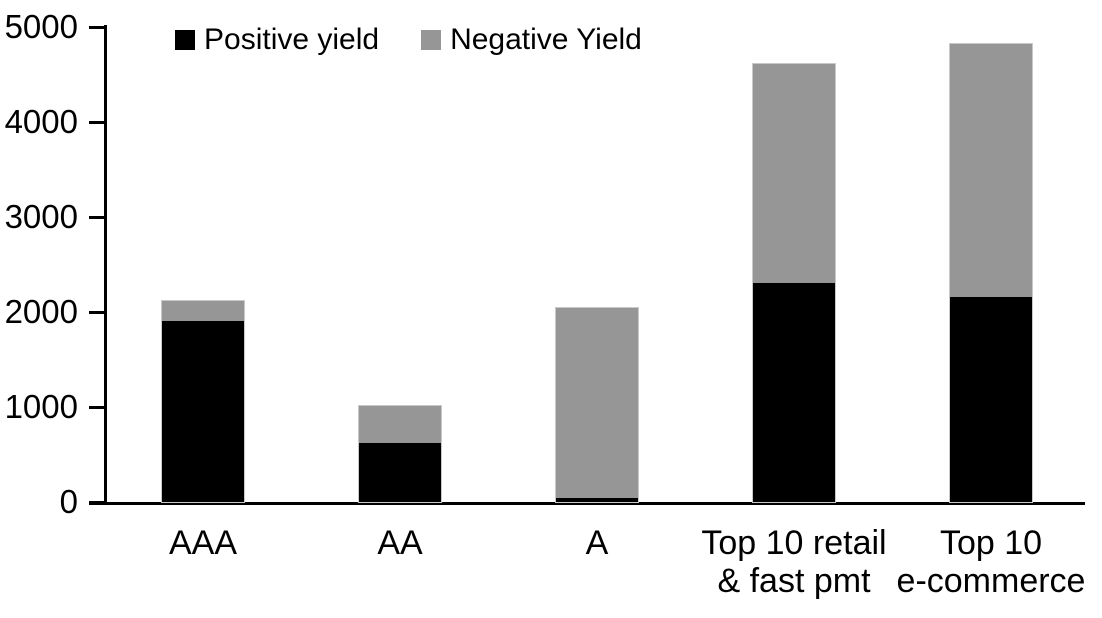 The image size is (1102, 618). I want to click on legend-label-negative-yield: Negative Yield, so click(546, 39).